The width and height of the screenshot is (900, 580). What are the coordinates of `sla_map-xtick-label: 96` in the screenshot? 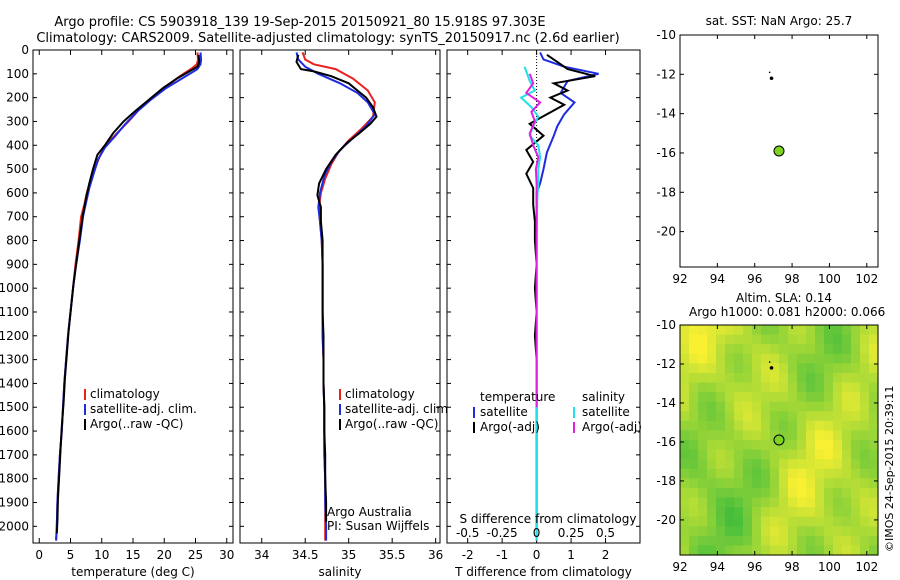 It's located at (754, 567).